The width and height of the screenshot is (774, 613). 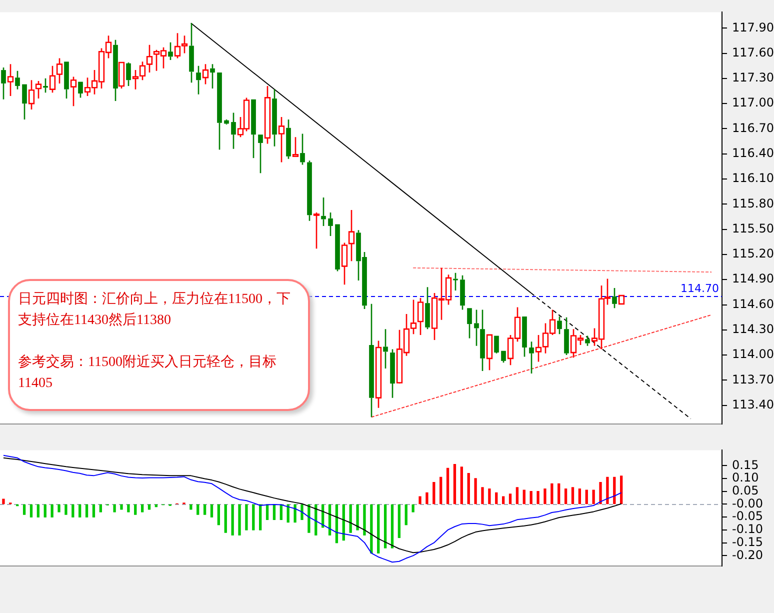 What do you see at coordinates (753, 52) in the screenshot?
I see `y-tick-label: 117.60` at bounding box center [753, 52].